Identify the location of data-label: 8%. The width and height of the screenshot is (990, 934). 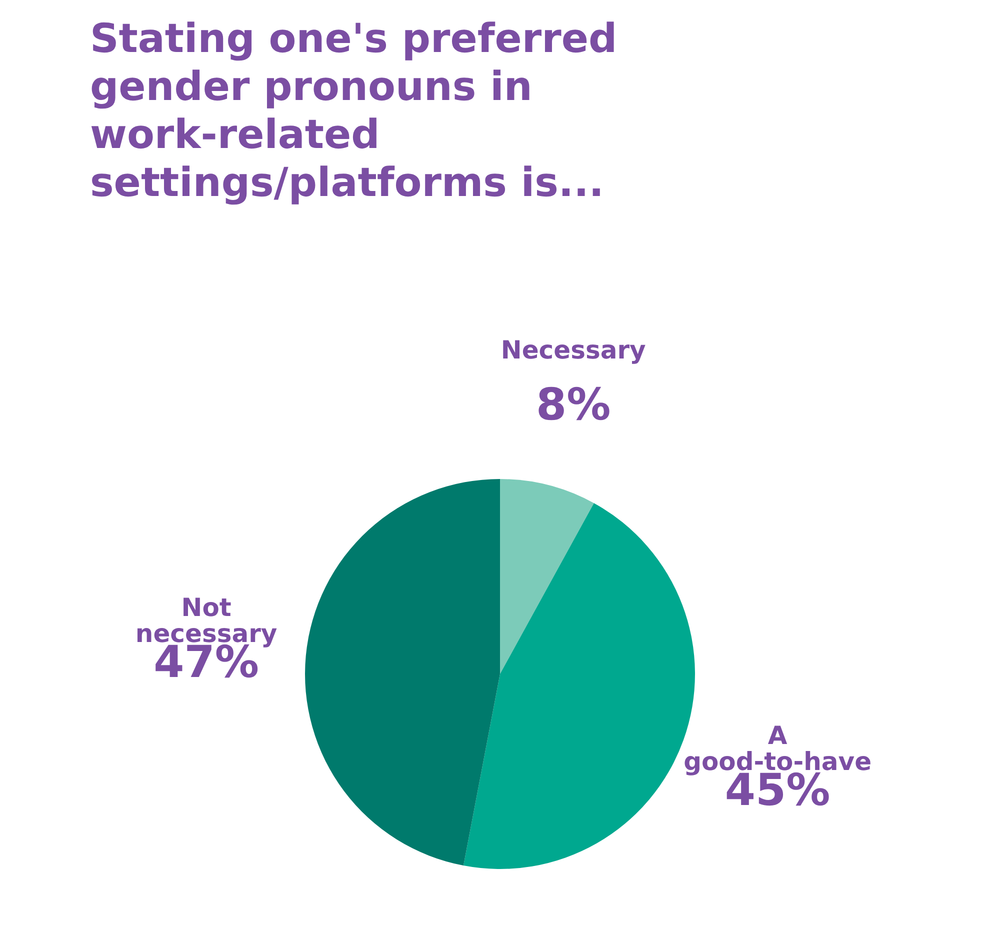
(573, 404).